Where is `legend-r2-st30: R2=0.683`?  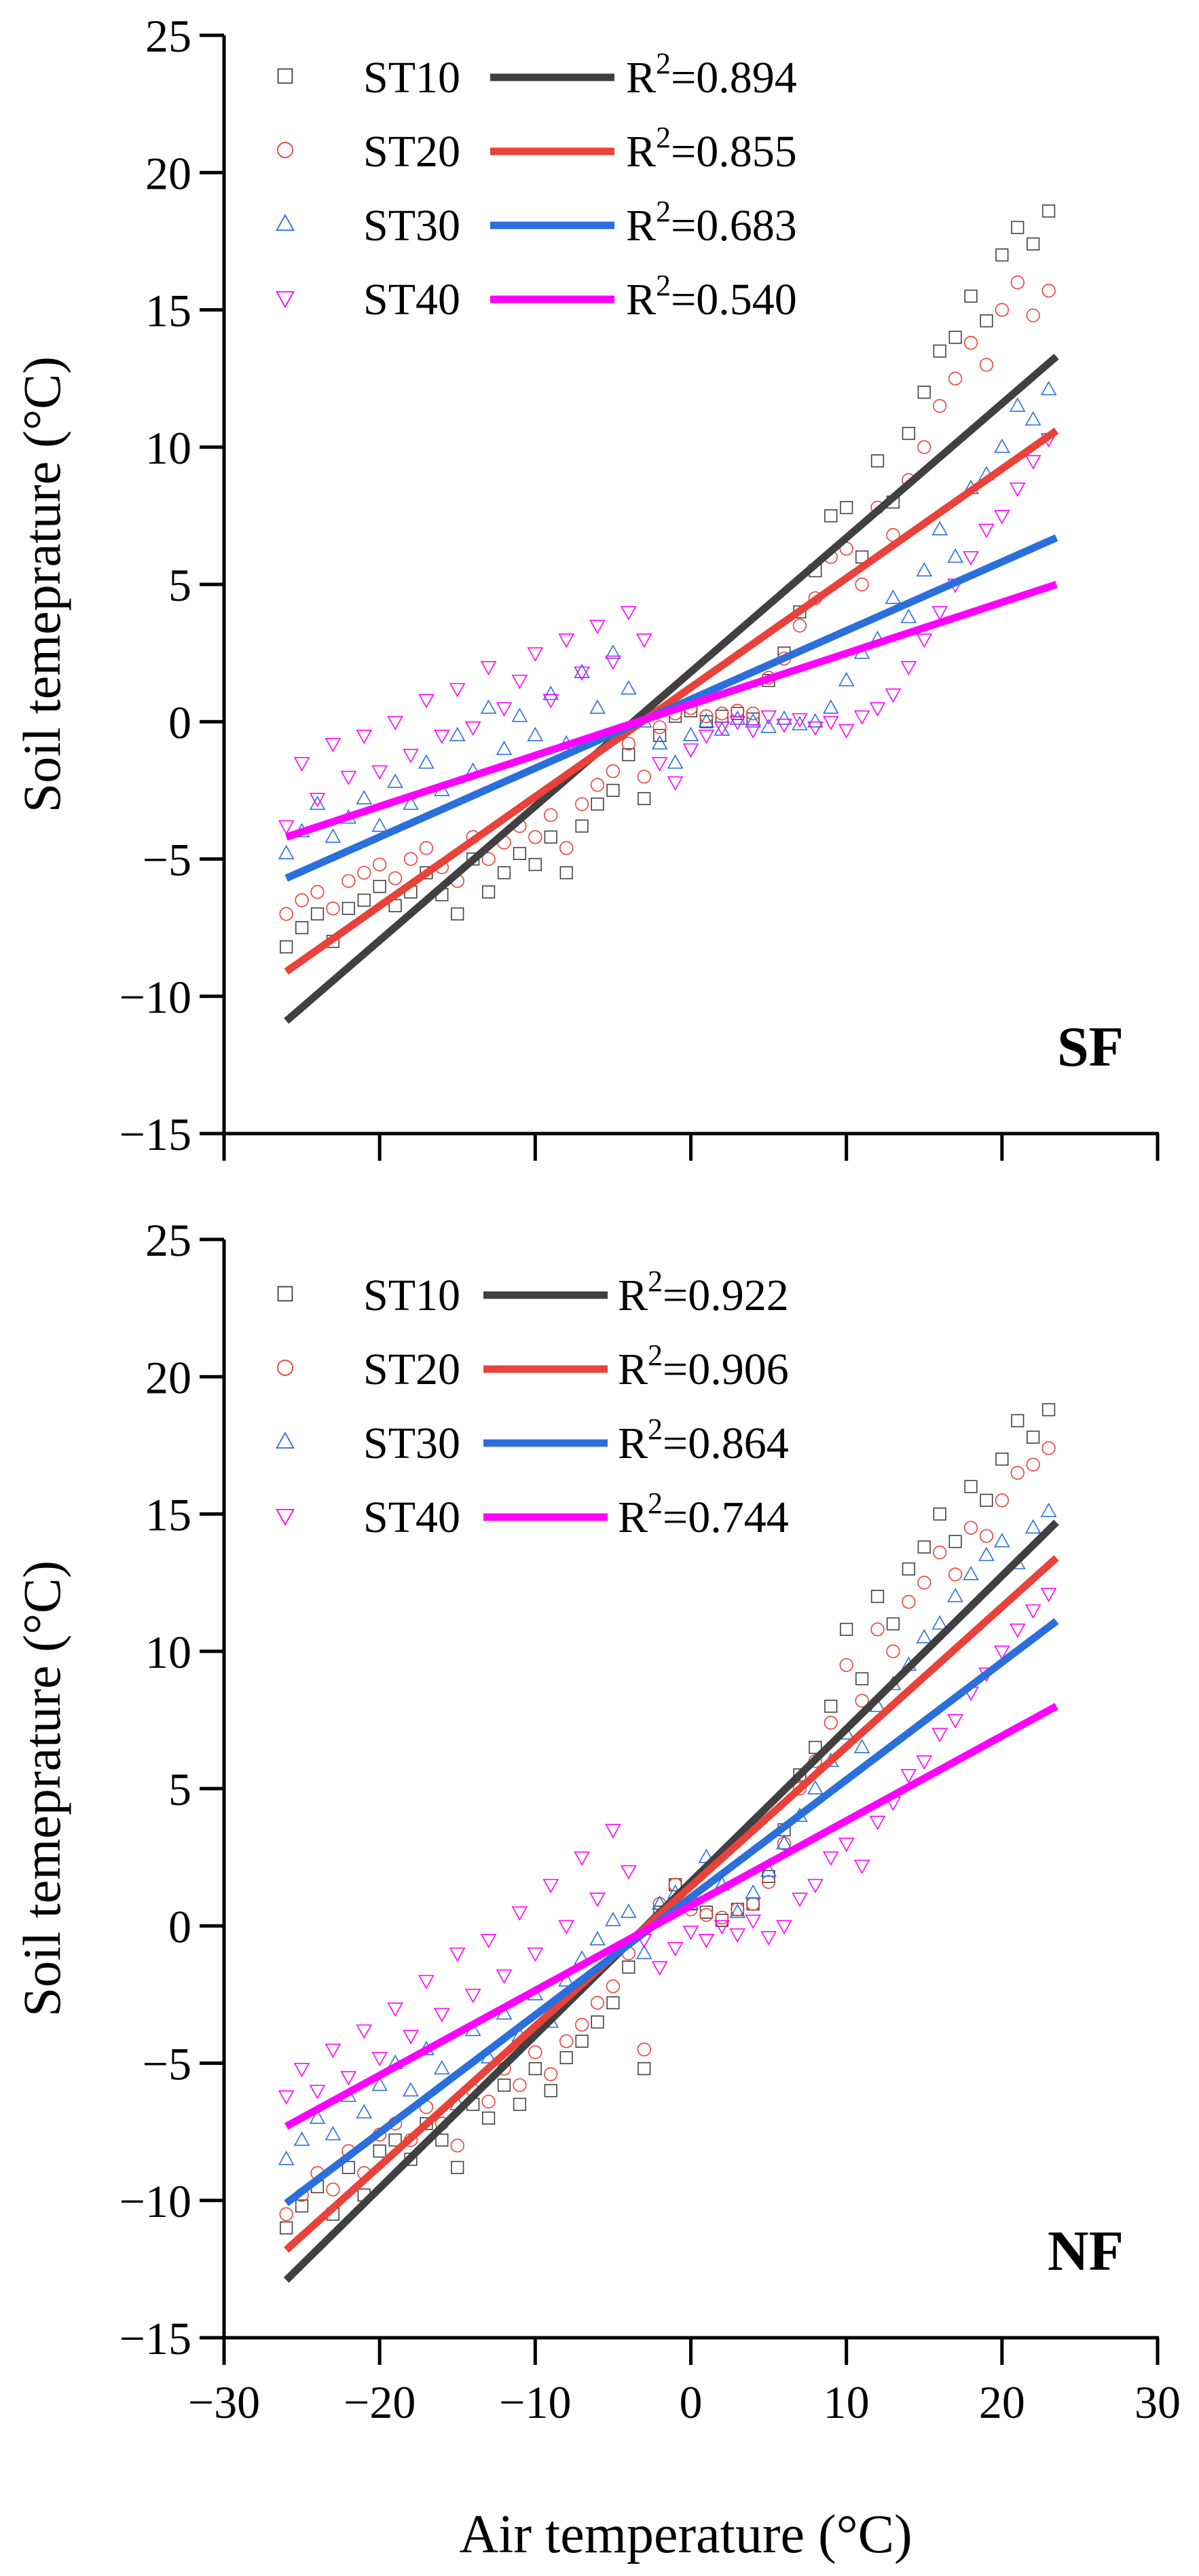 legend-r2-st30: R2=0.683 is located at coordinates (711, 223).